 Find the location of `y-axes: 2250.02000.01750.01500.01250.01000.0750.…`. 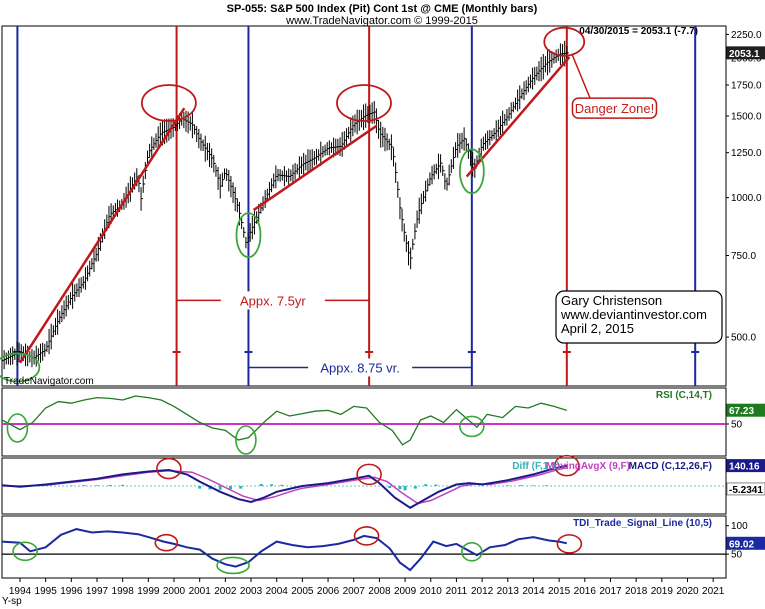

y-axes: 2250.02000.01750.01500.01250.01000.0750.… is located at coordinates (745, 295).